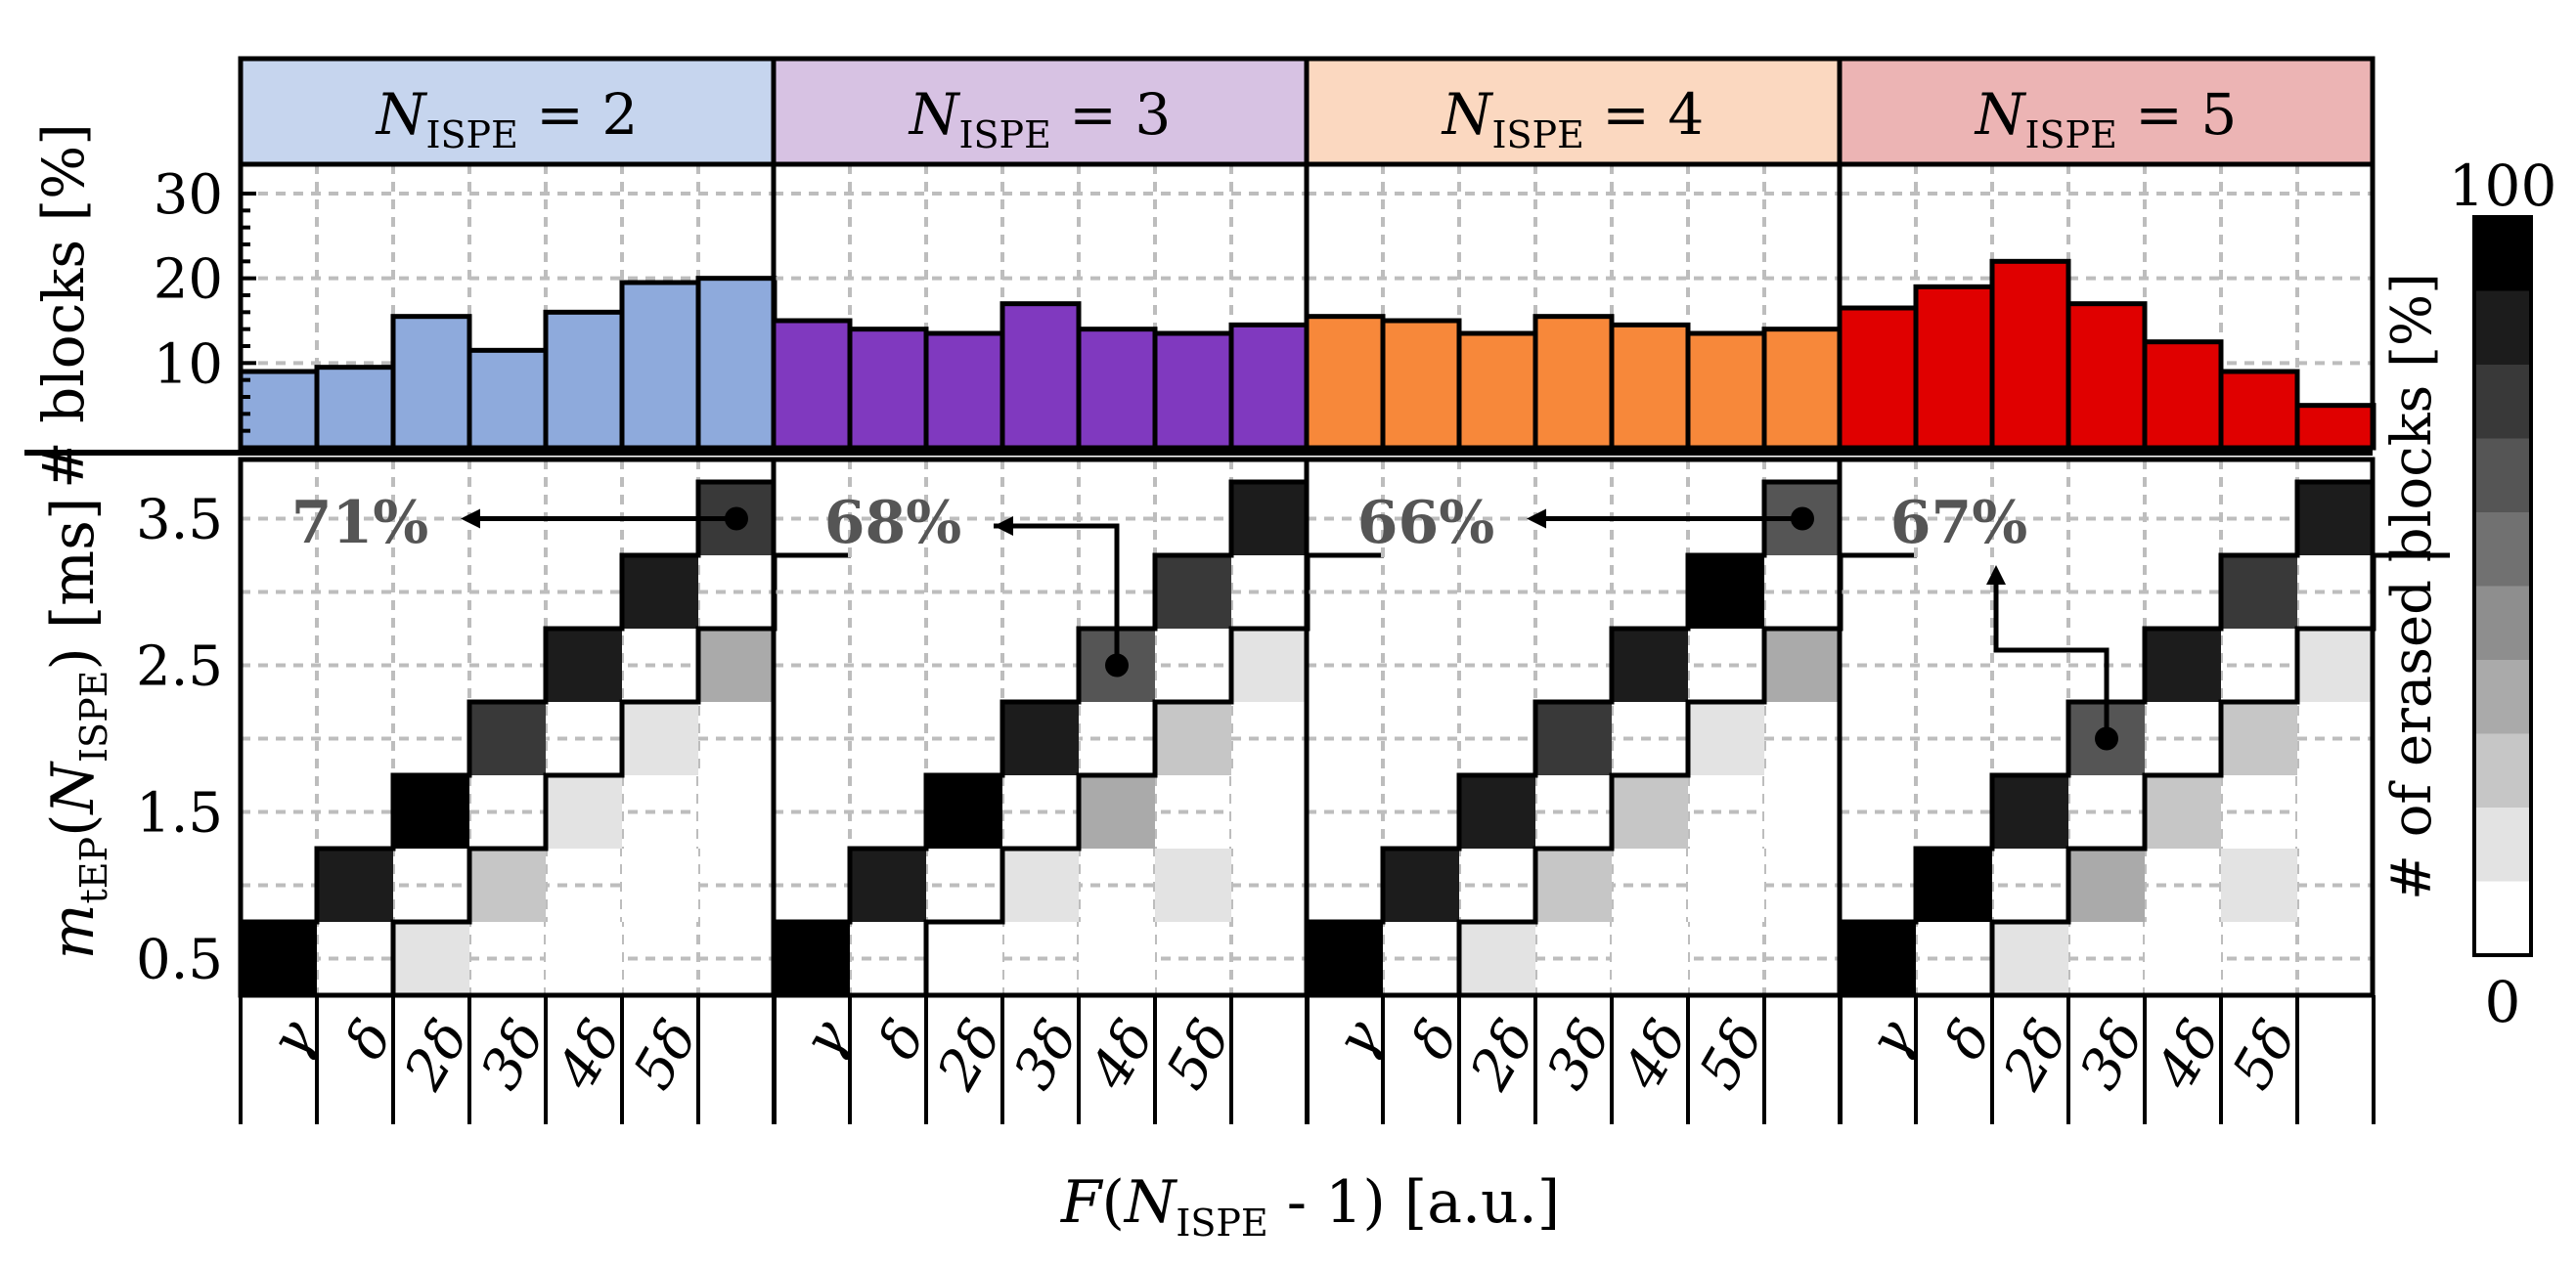  What do you see at coordinates (2106, 306) in the screenshot?
I see `bar-frame` at bounding box center [2106, 306].